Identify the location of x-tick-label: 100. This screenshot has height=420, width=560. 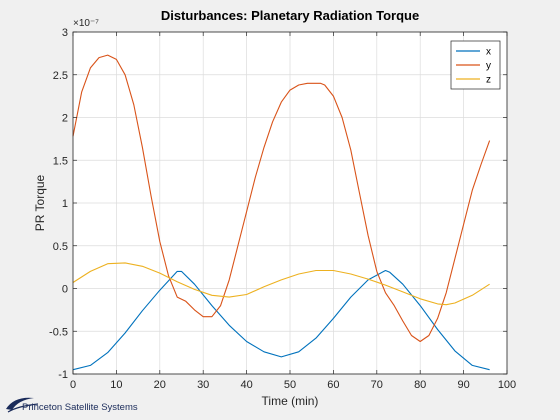
(507, 385).